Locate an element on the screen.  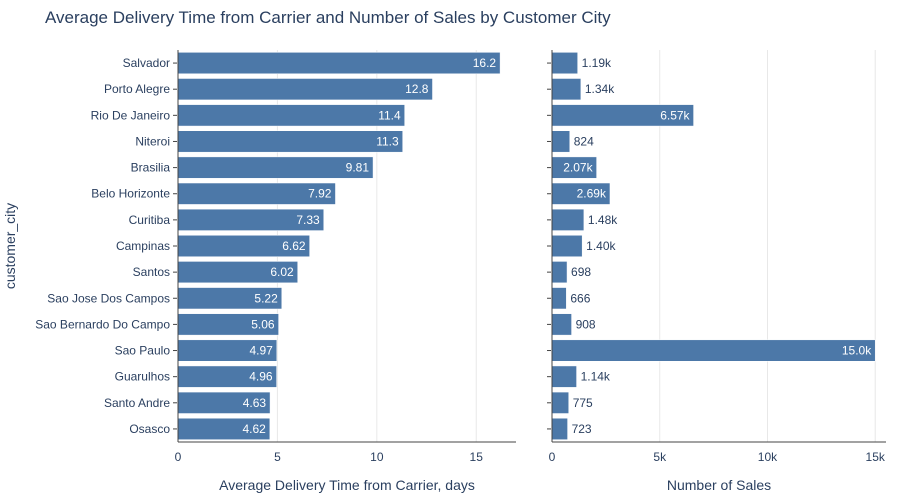
sales-bar-label: 775 is located at coordinates (583, 403).